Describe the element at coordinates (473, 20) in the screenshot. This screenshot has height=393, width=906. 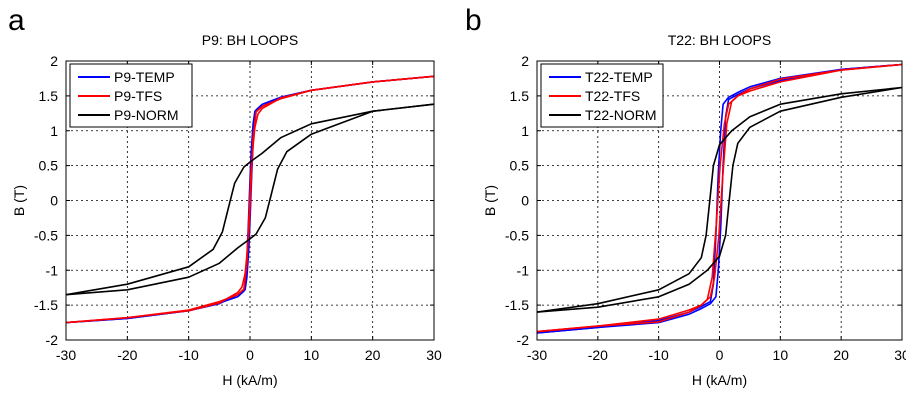
I see `panel-label-b: b` at that location.